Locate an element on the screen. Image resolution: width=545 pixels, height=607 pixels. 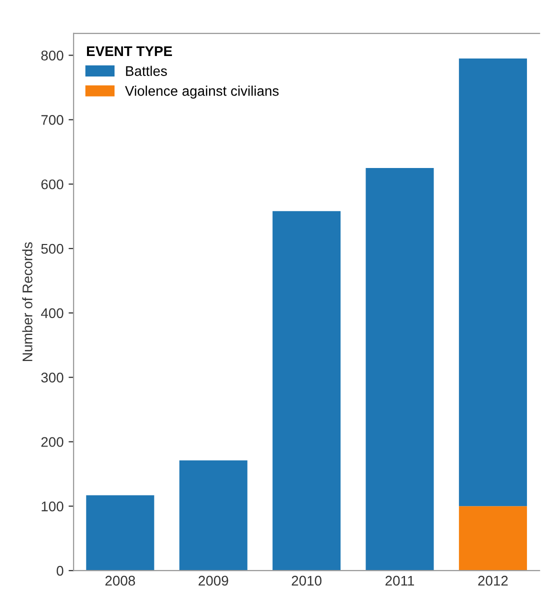
y-tick-label: 100 is located at coordinates (53, 507).